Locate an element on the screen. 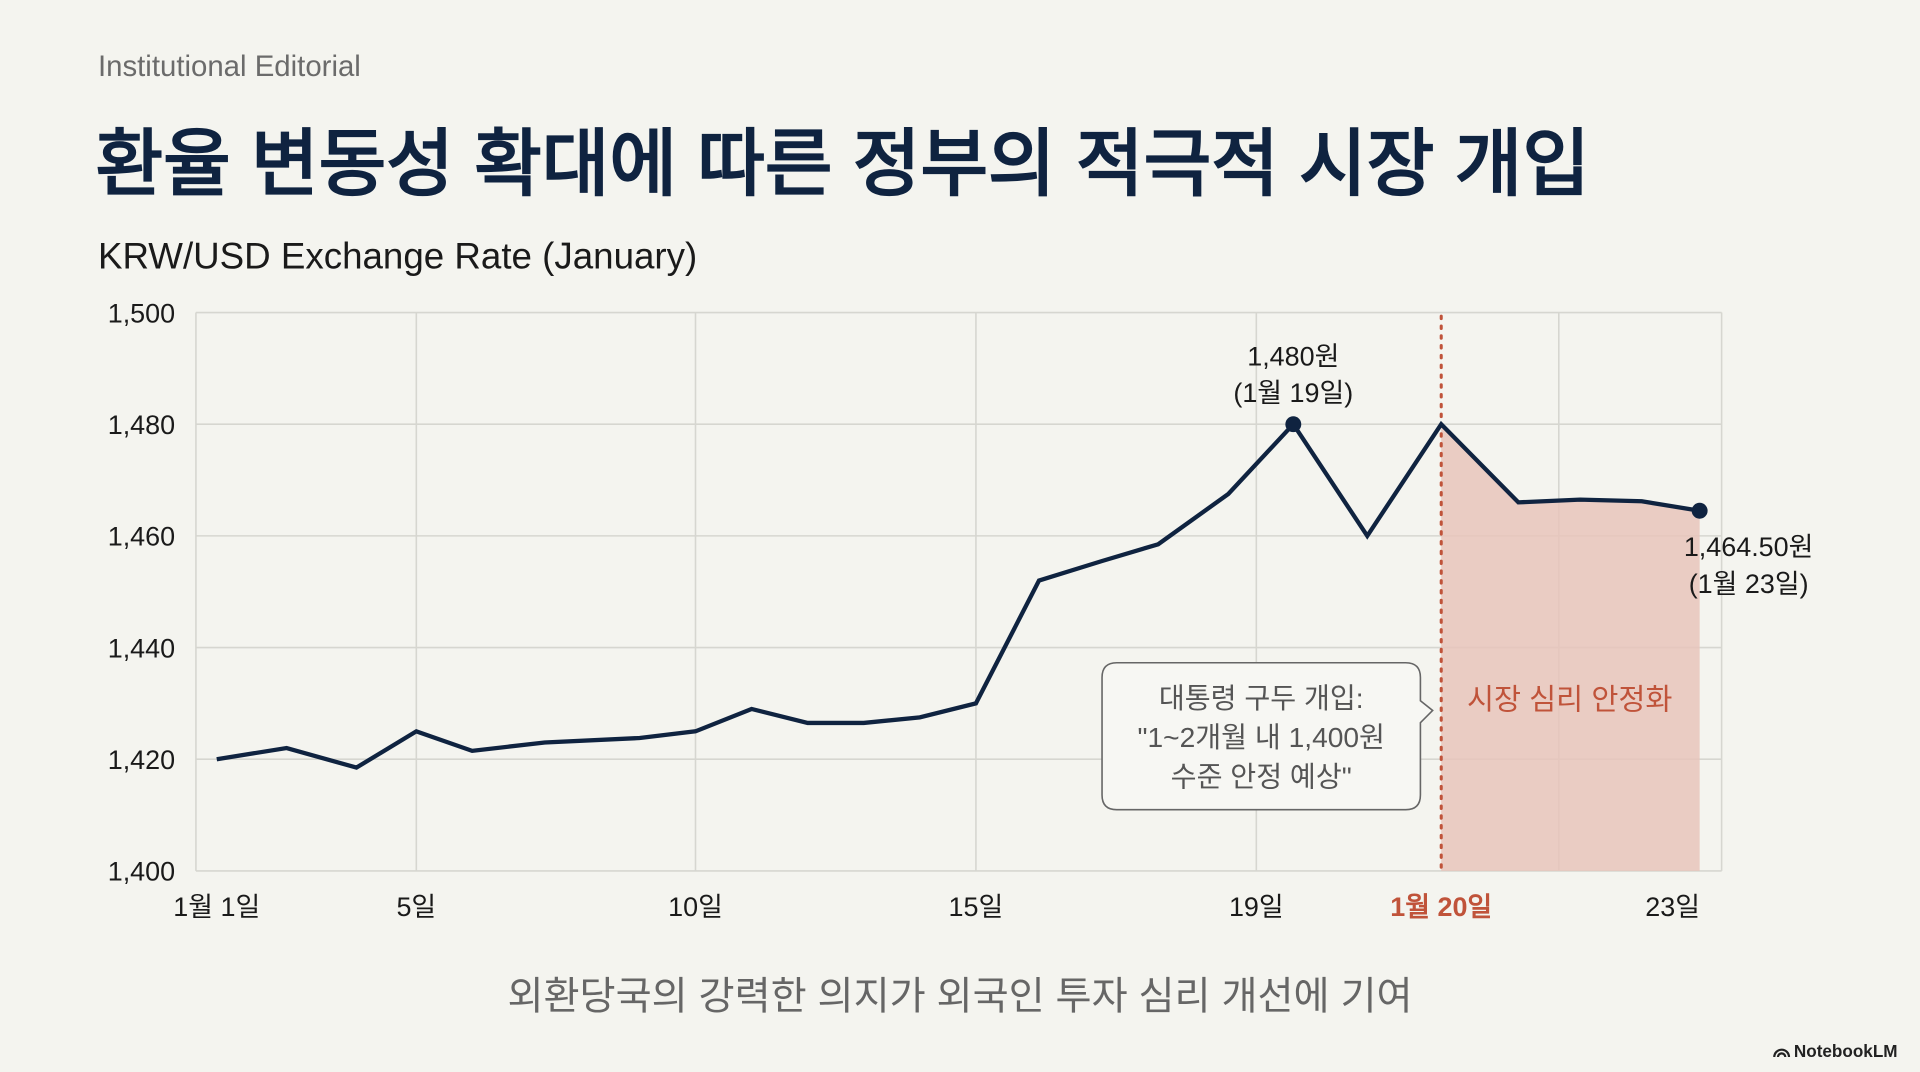 Image resolution: width=1920 pixels, height=1072 pixels. region-label: 시장 심리 안정화 is located at coordinates (1570, 699).